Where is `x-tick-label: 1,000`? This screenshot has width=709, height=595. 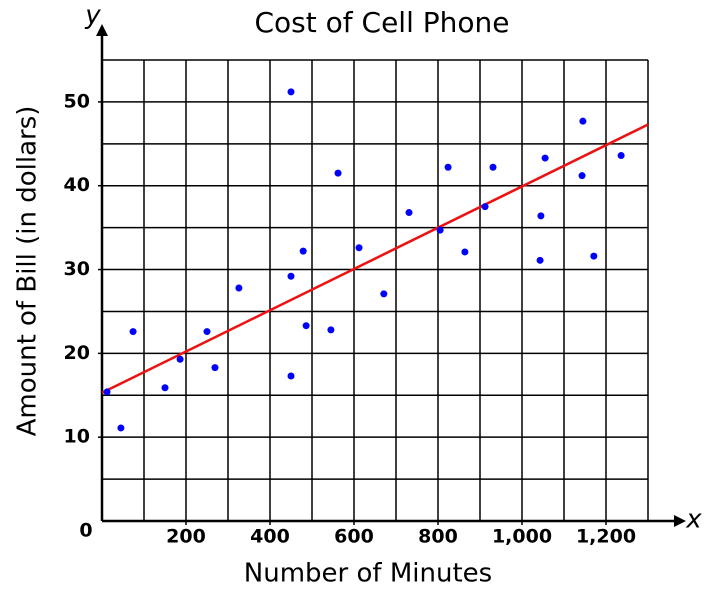
x-tick-label: 1,000 is located at coordinates (522, 537).